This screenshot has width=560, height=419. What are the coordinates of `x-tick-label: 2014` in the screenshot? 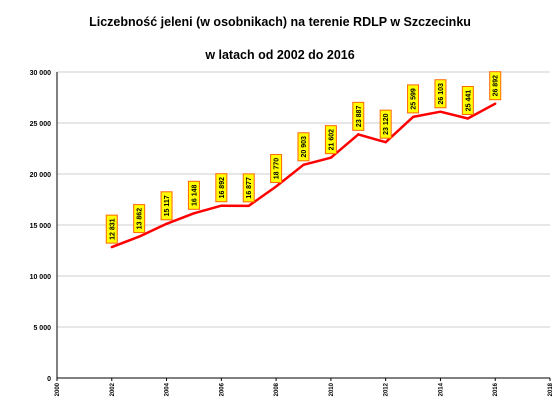 It's located at (441, 389).